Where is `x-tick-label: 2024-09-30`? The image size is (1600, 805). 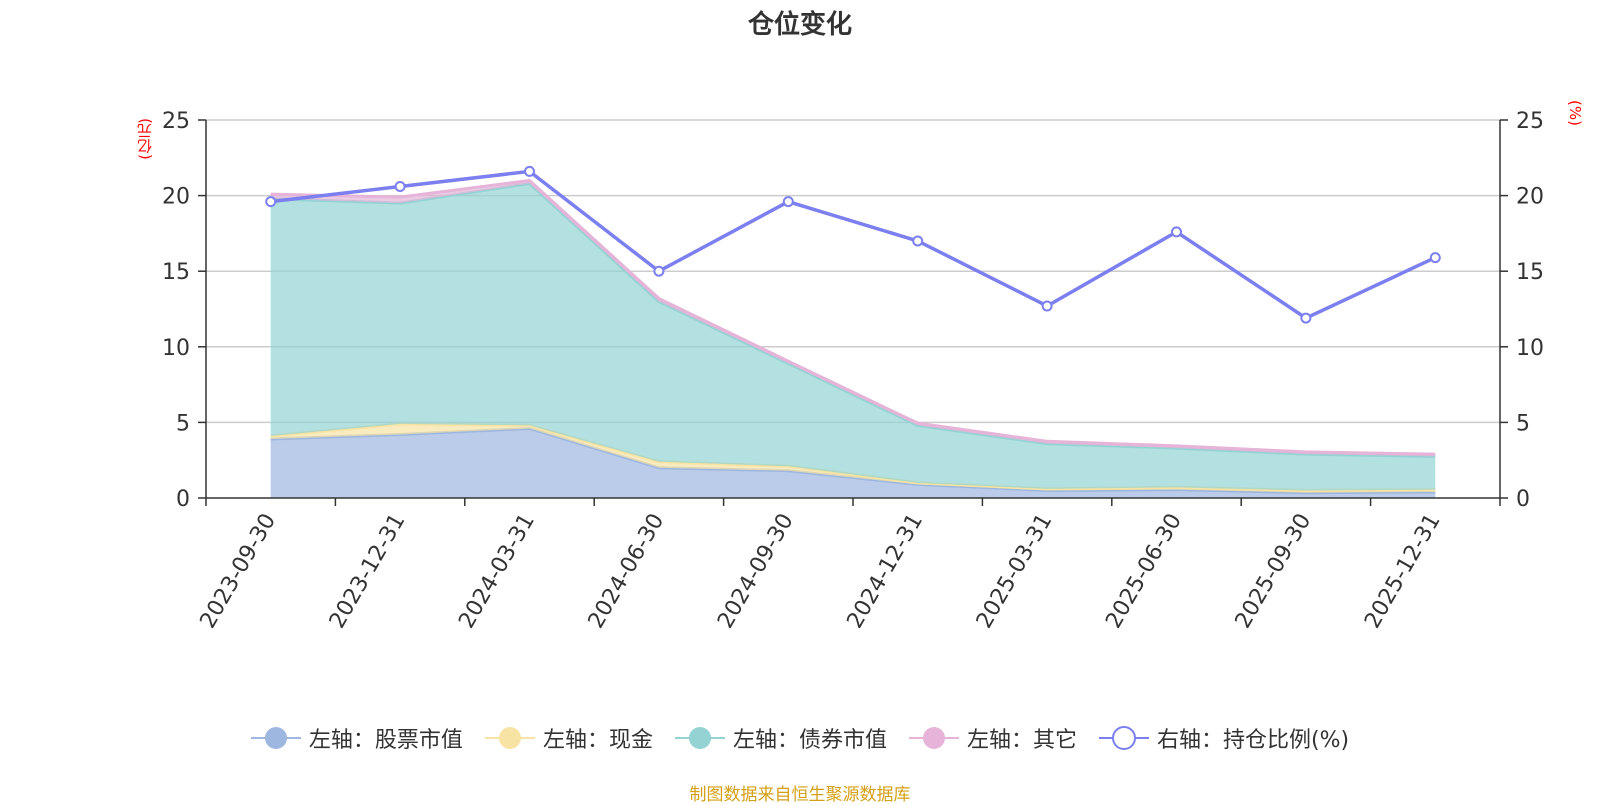 x-tick-label: 2024-09-30 is located at coordinates (756, 571).